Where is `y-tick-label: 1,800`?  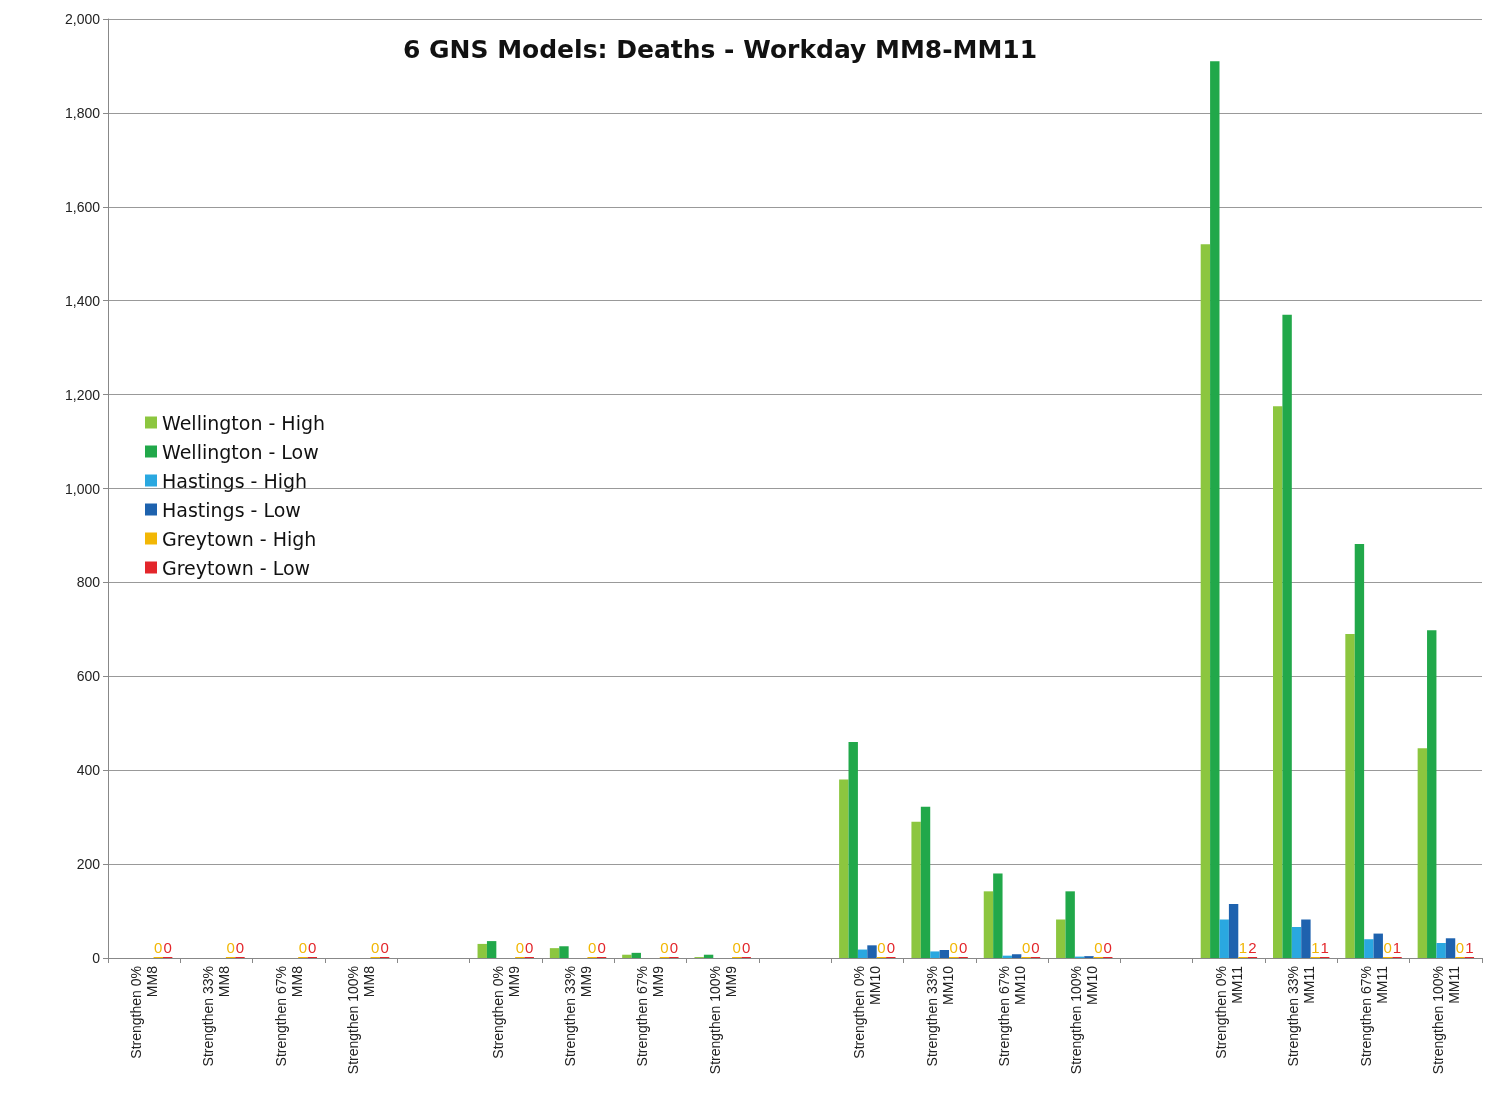
y-tick-label: 1,800 is located at coordinates (82, 112).